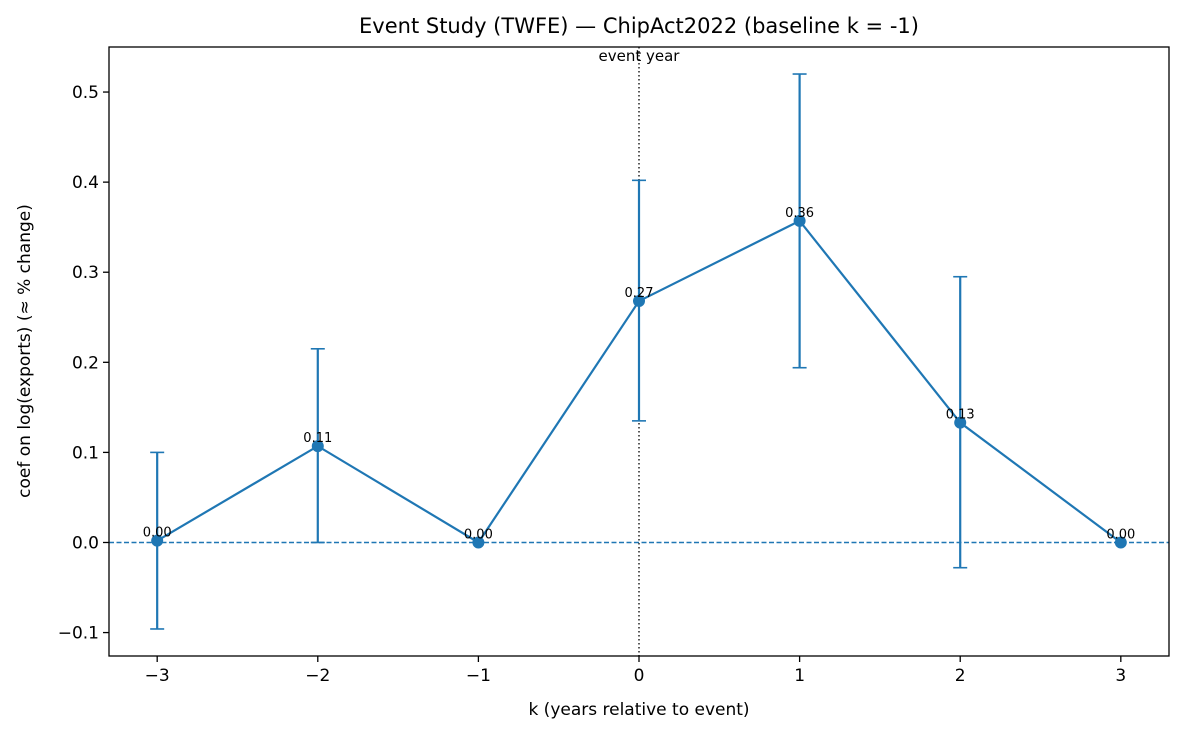 The width and height of the screenshot is (1184, 734). Describe the element at coordinates (85, 93) in the screenshot. I see `y-tick-label: 0.5` at that location.